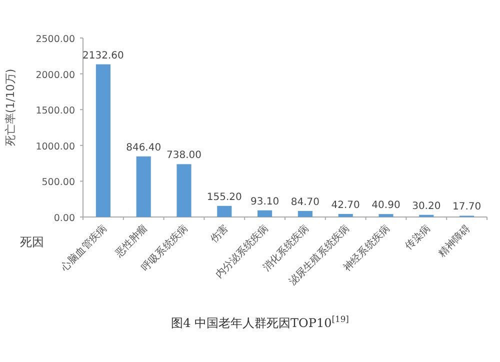 This screenshot has width=500, height=362. Describe the element at coordinates (260, 322) in the screenshot. I see `text: 图4 中国老年人群死因TOP10$^{[19]}$` at that location.